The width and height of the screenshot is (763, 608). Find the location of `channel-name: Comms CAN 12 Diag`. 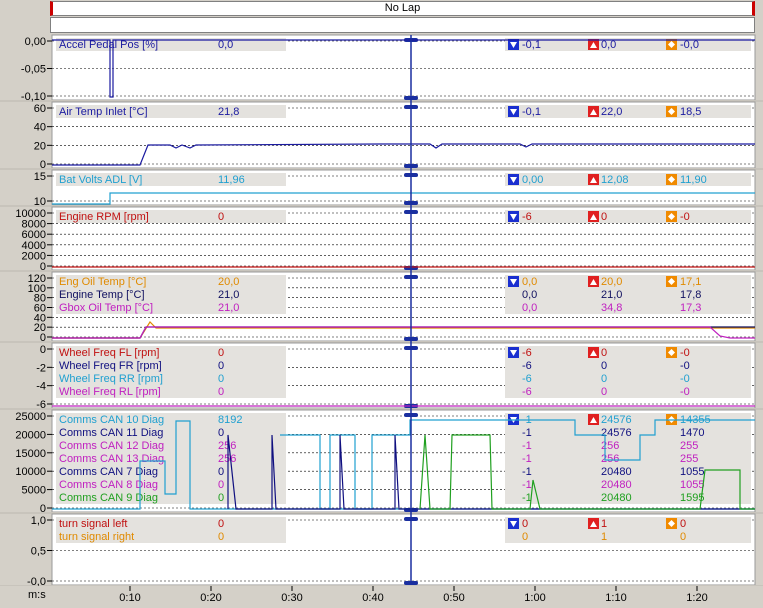

channel-name: Comms CAN 12 Diag is located at coordinates (111, 446).